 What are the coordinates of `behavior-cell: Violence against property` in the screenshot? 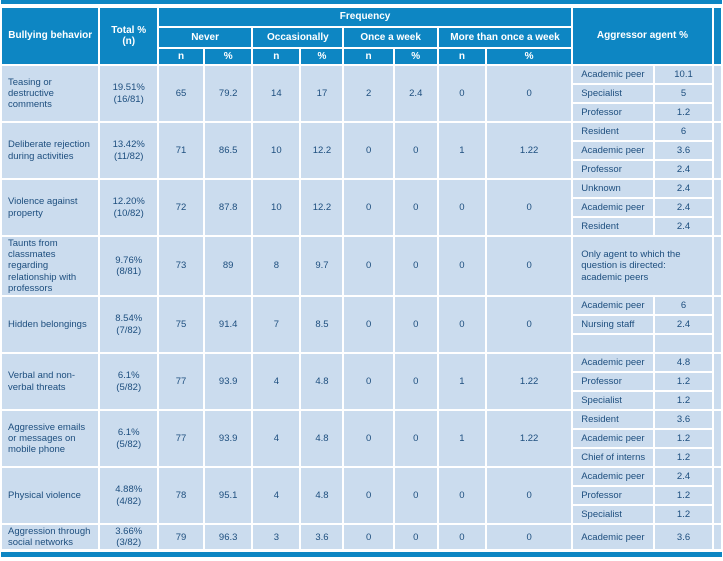 It's located at (50, 207).